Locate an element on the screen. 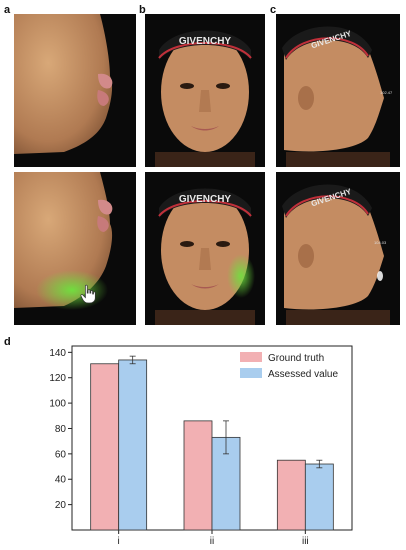 The width and height of the screenshot is (406, 550). photo-a-bottom is located at coordinates (75, 248).